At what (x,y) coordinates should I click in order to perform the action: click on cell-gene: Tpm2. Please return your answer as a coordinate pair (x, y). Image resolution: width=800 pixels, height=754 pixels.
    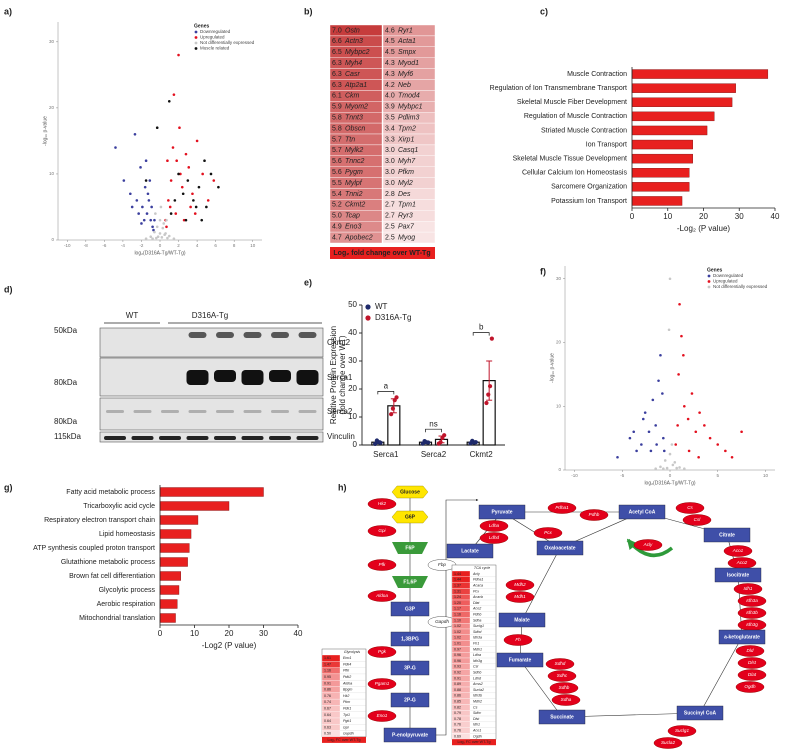
    Looking at the image, I should click on (407, 128).